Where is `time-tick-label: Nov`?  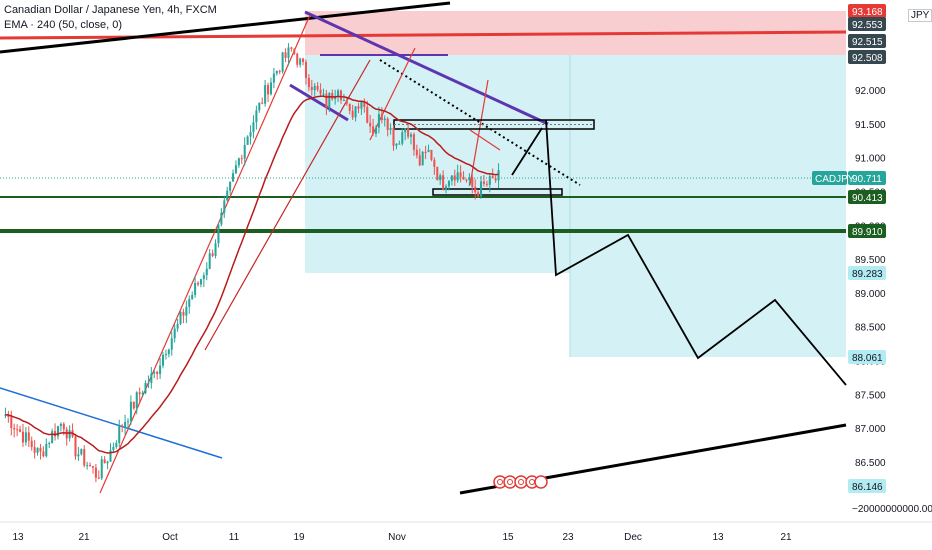 time-tick-label: Nov is located at coordinates (397, 537).